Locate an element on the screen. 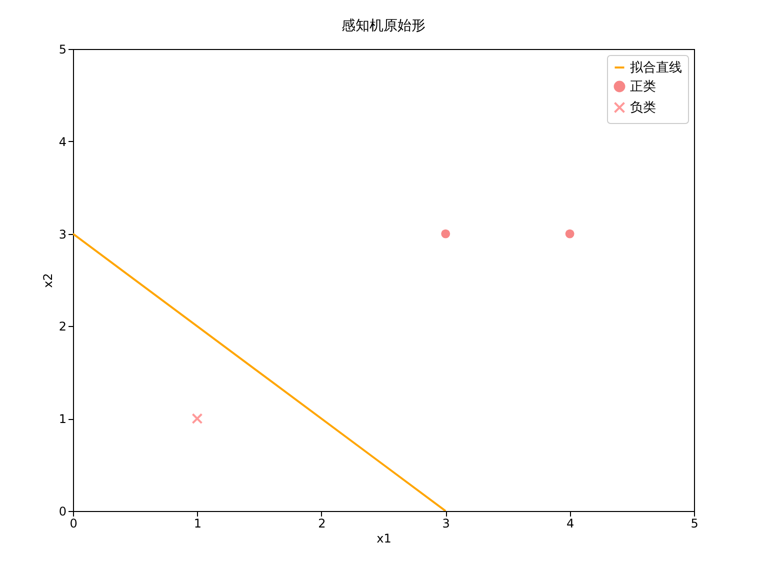  y-axis-title: x2 is located at coordinates (47, 280).